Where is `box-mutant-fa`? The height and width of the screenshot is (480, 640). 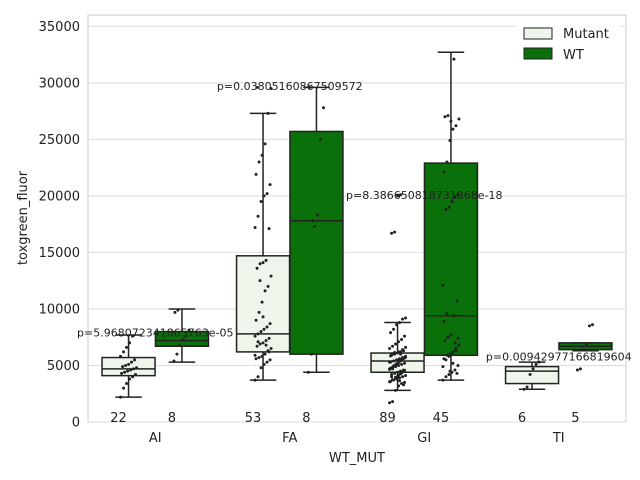 box-mutant-fa is located at coordinates (263, 246).